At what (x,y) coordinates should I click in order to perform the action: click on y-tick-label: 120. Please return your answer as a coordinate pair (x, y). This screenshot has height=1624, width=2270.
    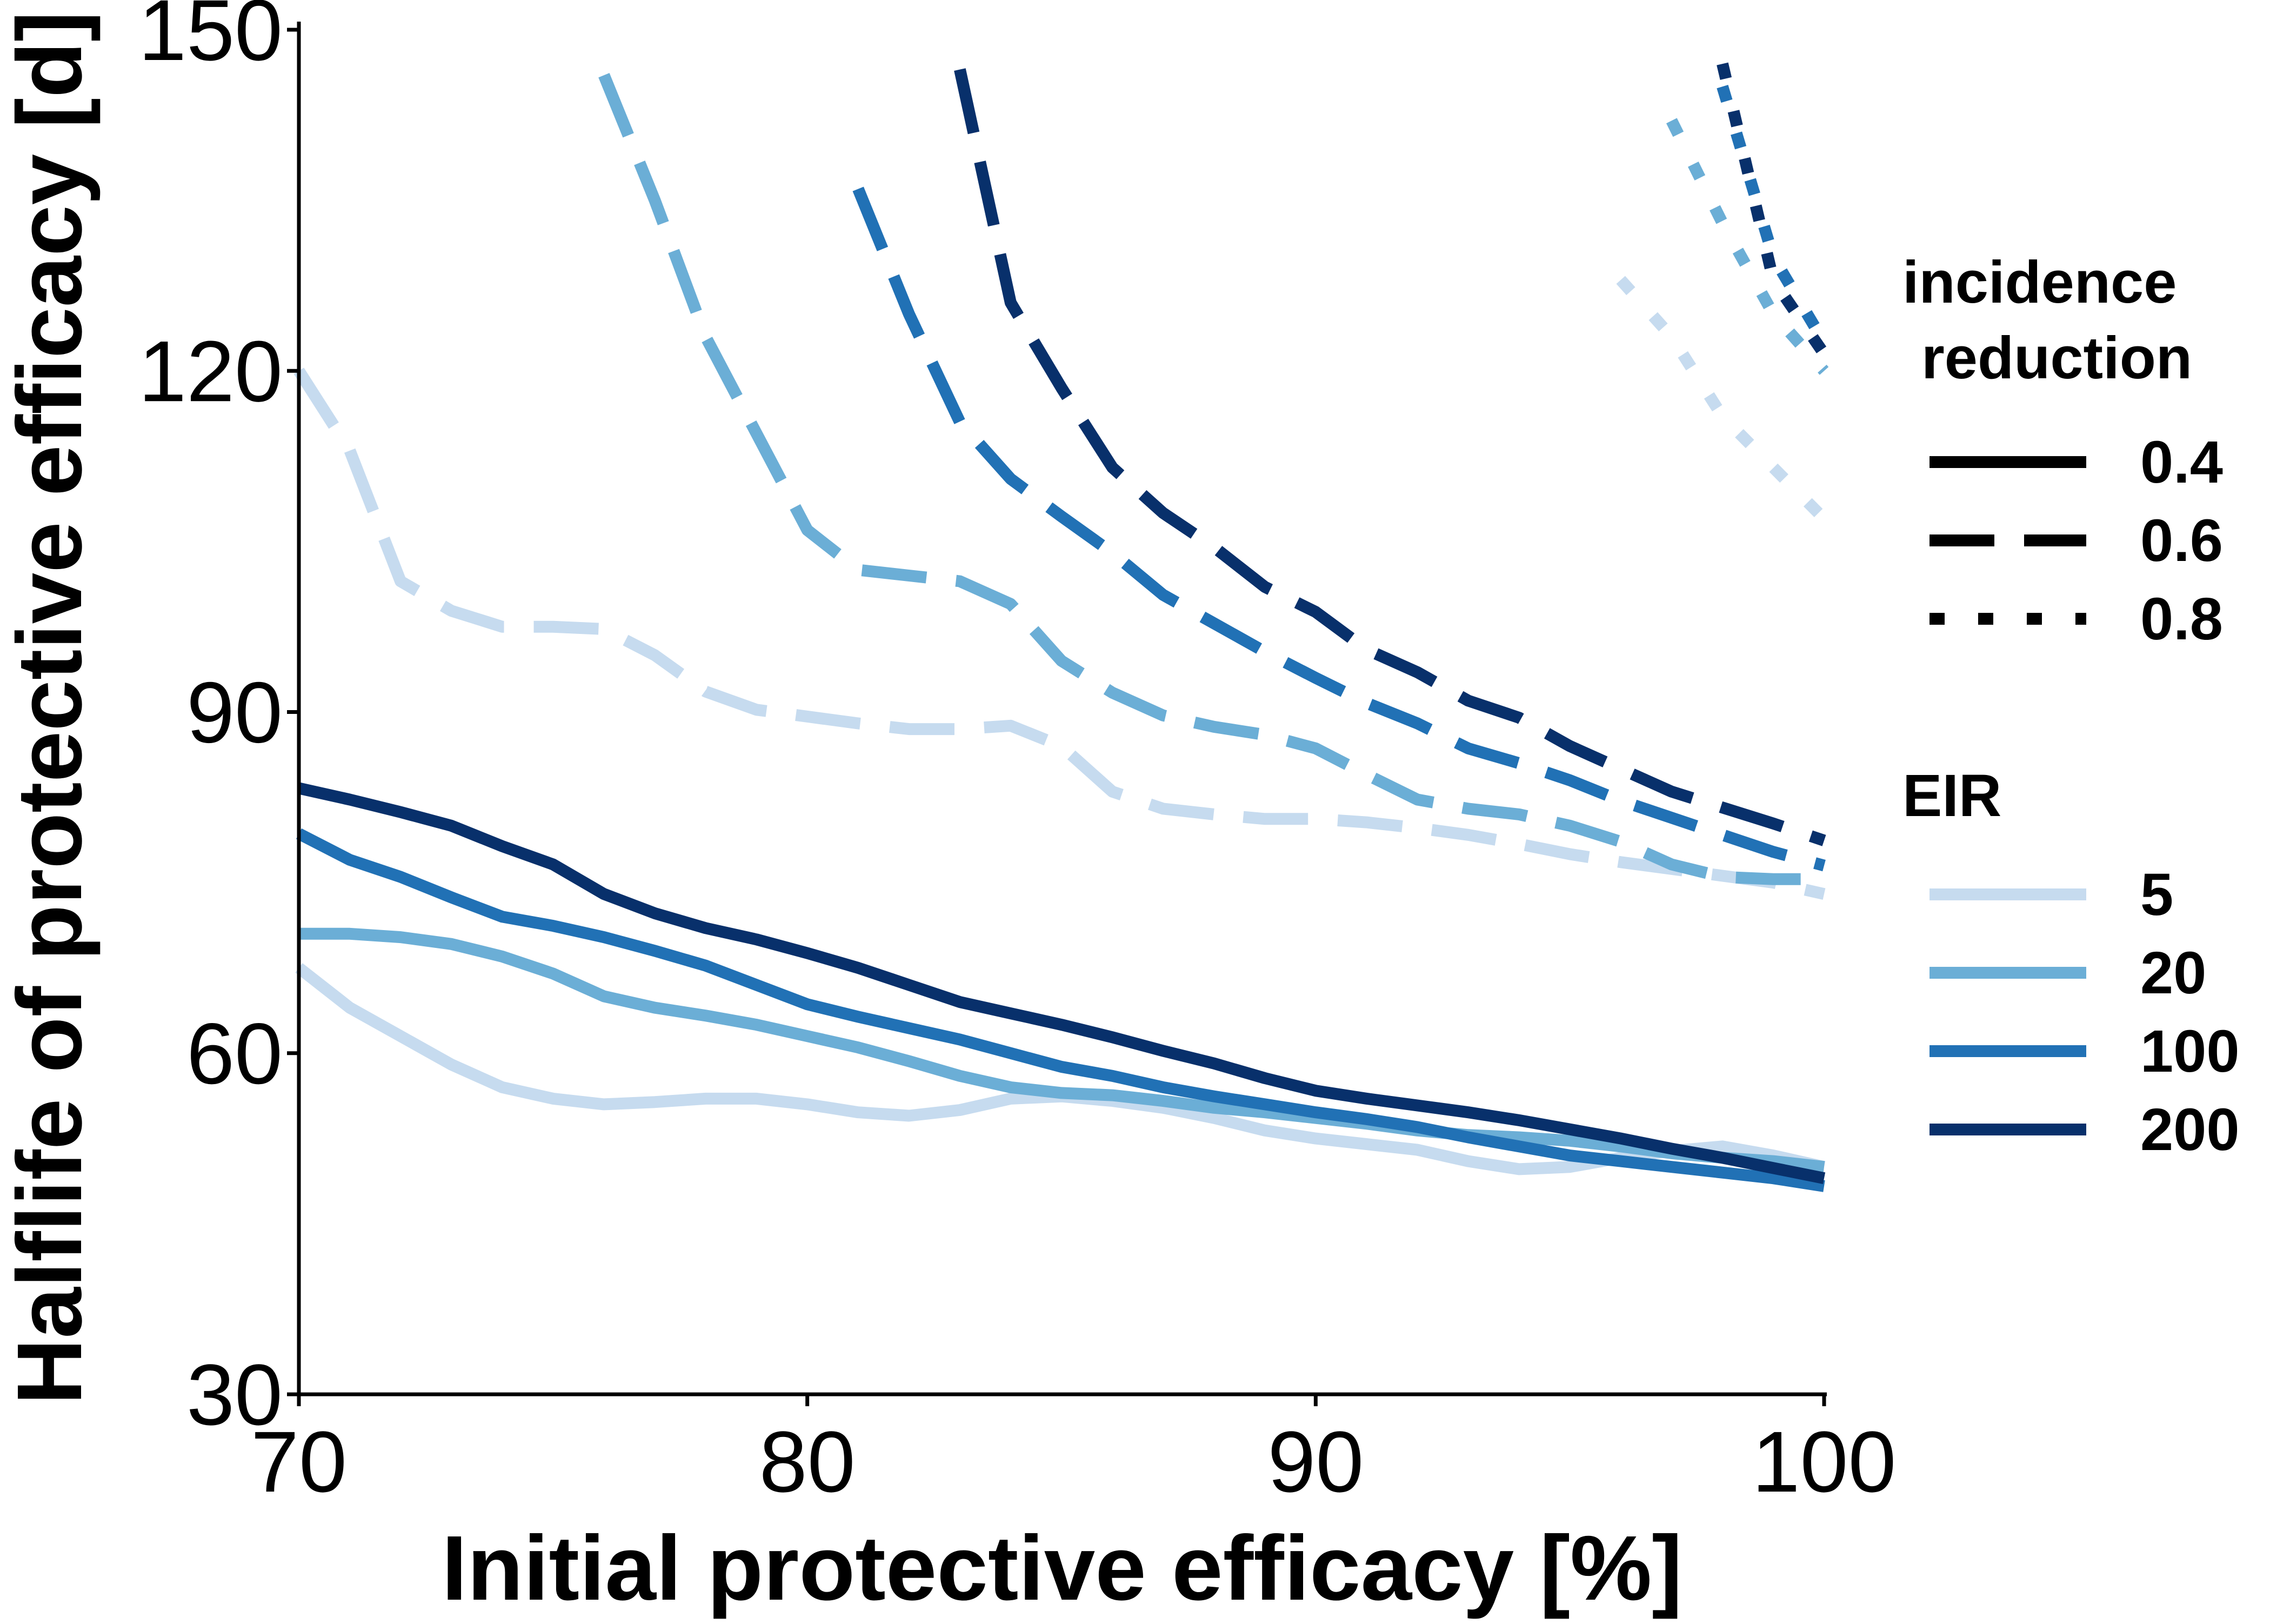
    Looking at the image, I should click on (210, 371).